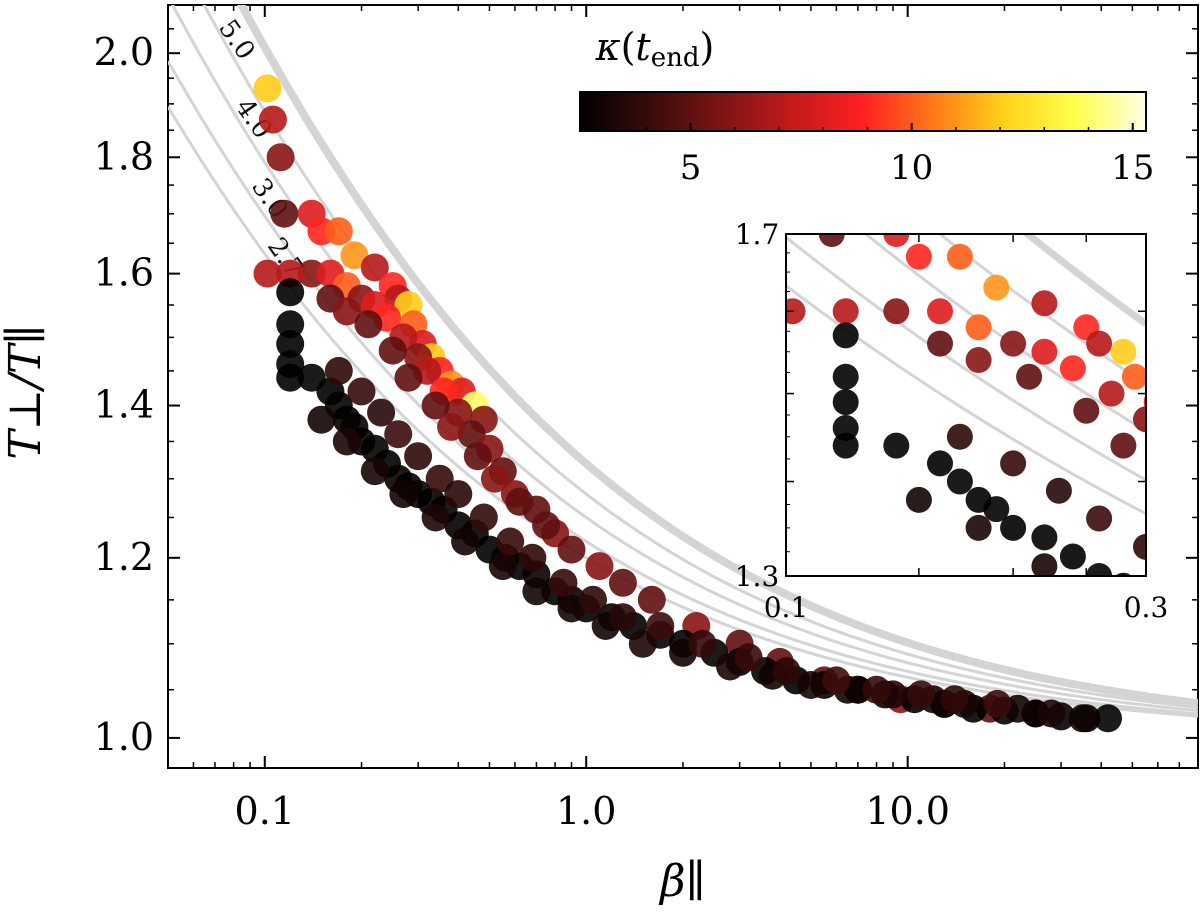  Describe the element at coordinates (124, 156) in the screenshot. I see `y-tick-label: 1.8` at that location.